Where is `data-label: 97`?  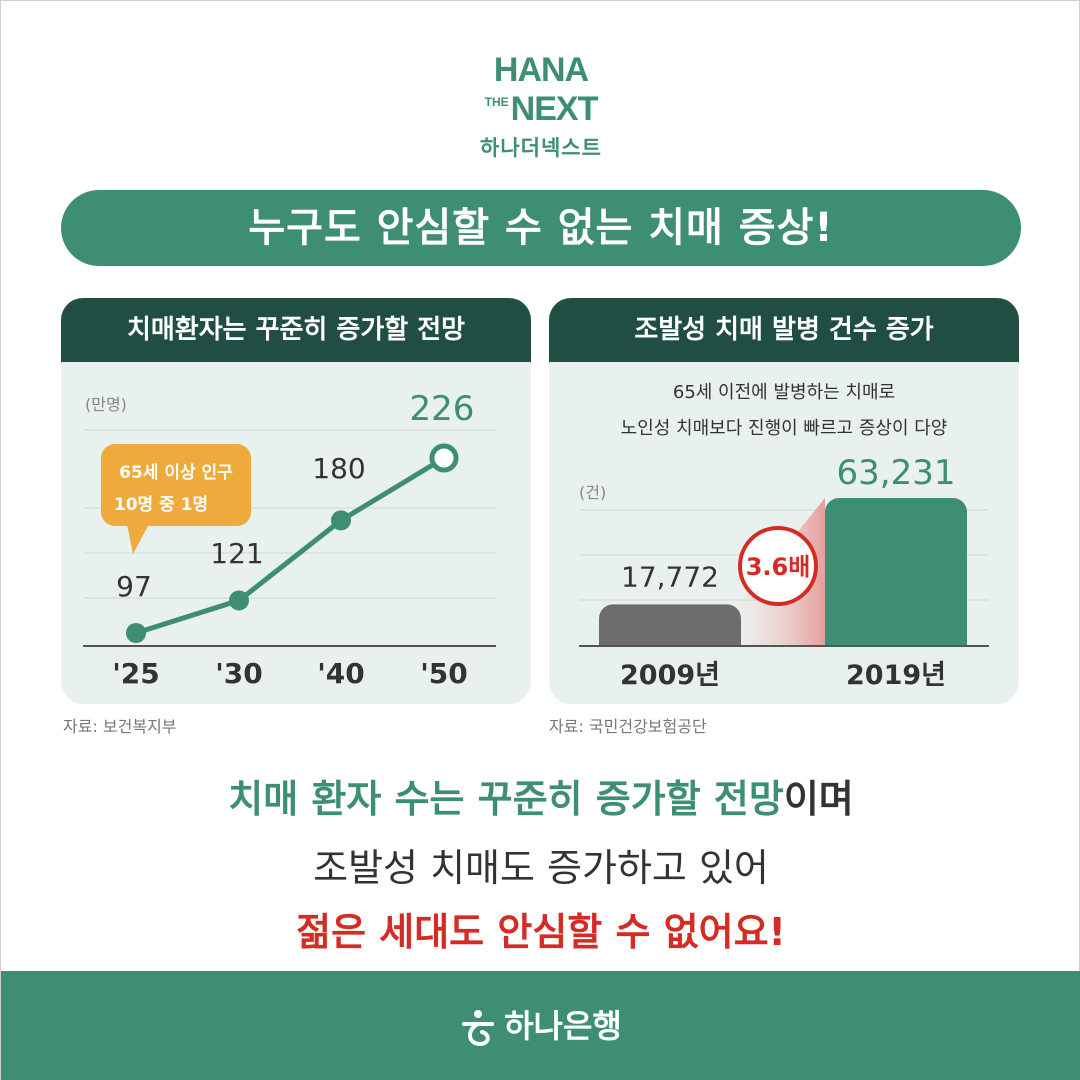 data-label: 97 is located at coordinates (134, 586).